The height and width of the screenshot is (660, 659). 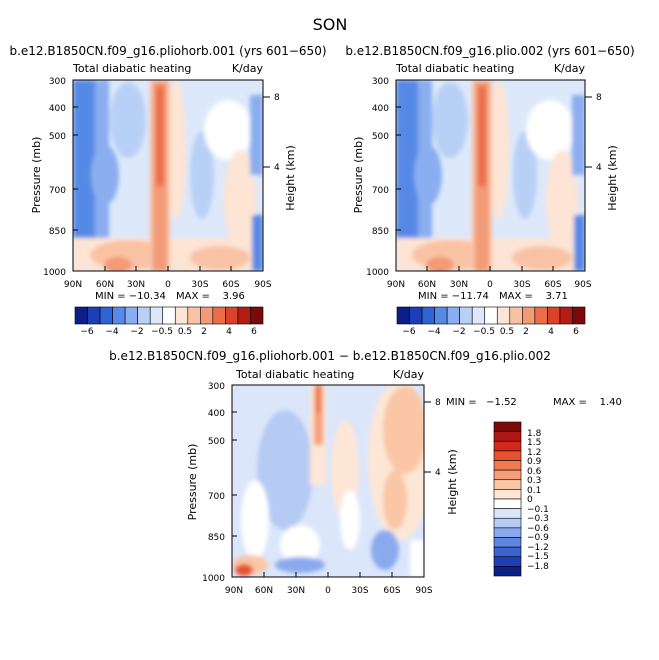 I want to click on colorbar-label: 1.5, so click(x=534, y=443).